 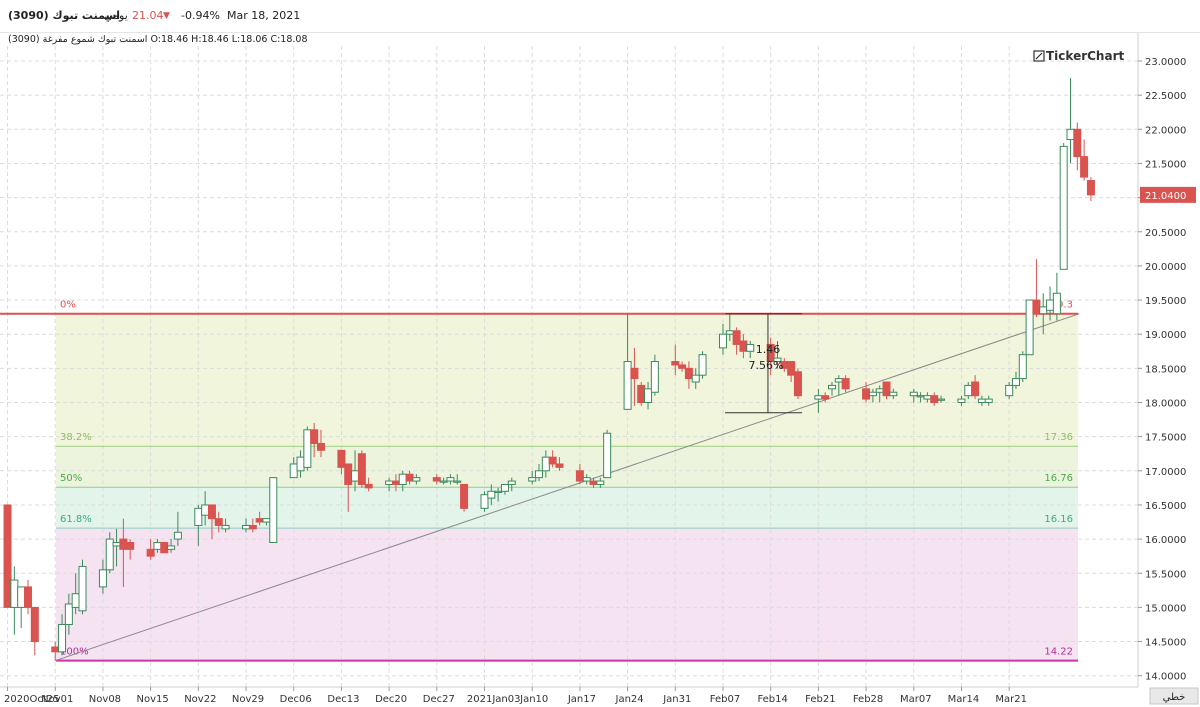 What do you see at coordinates (1174, 696) in the screenshot?
I see `scale-toggle: خطي` at bounding box center [1174, 696].